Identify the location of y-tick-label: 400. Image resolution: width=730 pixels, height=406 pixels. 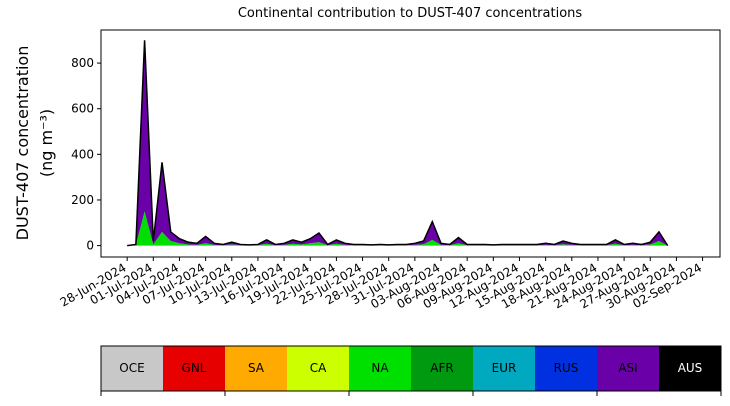
(82, 154).